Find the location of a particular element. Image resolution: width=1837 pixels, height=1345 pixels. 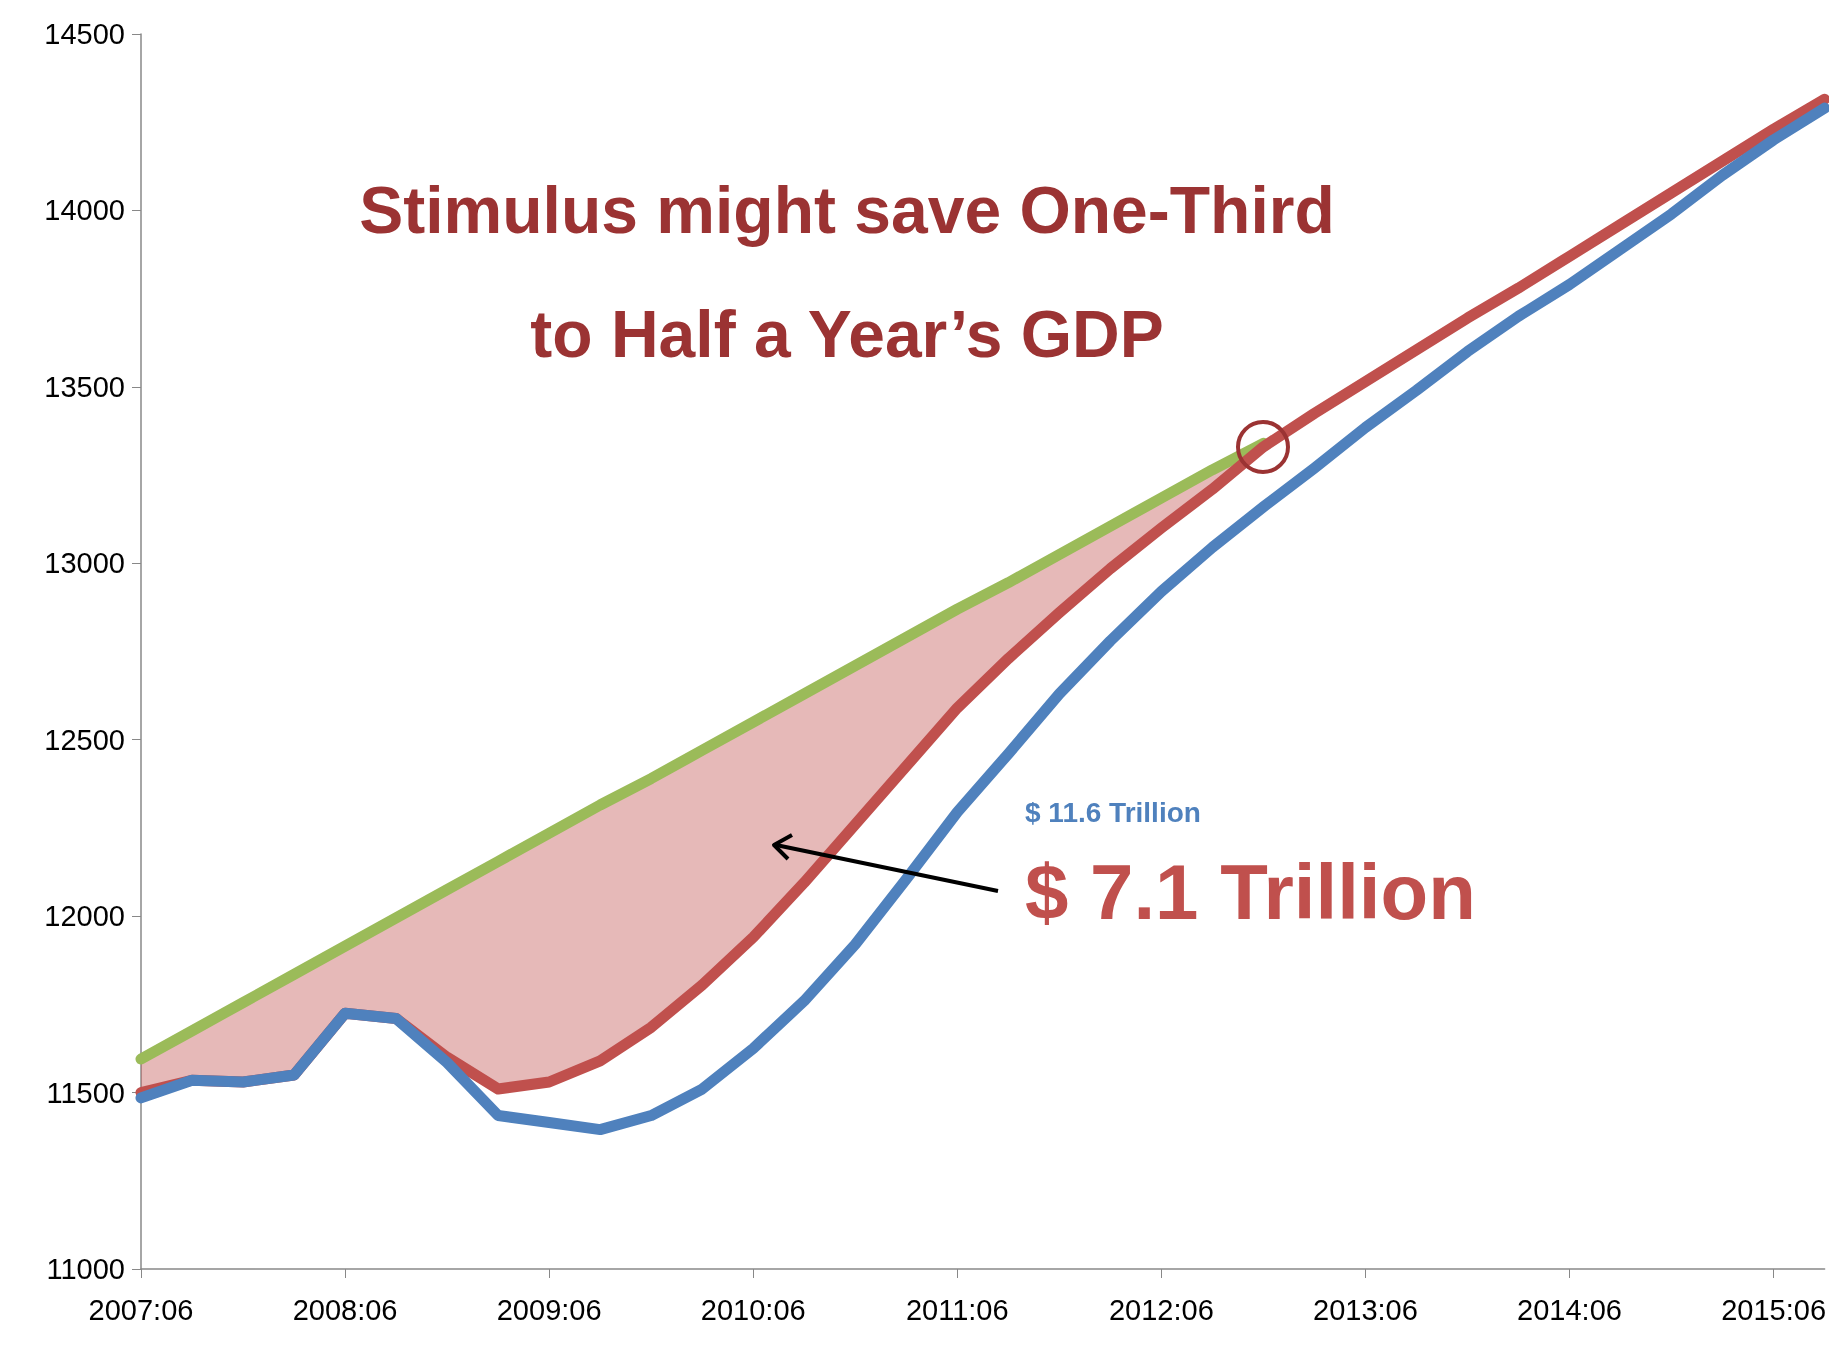

y-tick-label: 12000 is located at coordinates (84, 916).